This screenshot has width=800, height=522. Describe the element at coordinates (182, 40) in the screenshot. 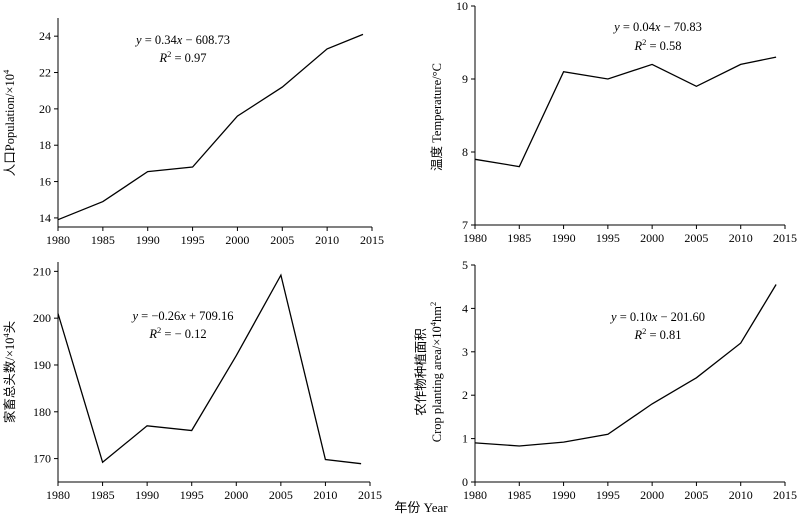

I see `regression-equation: y = 0.34x − 608.73` at that location.